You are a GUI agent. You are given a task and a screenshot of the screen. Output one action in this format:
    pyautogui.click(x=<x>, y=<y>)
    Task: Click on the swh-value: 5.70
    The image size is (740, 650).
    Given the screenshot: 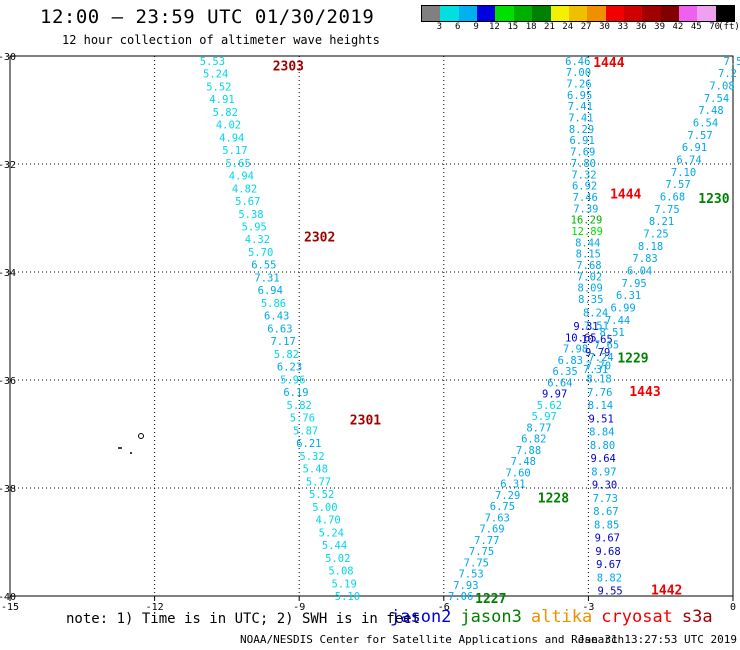 What is the action you would take?
    pyautogui.click(x=260, y=253)
    